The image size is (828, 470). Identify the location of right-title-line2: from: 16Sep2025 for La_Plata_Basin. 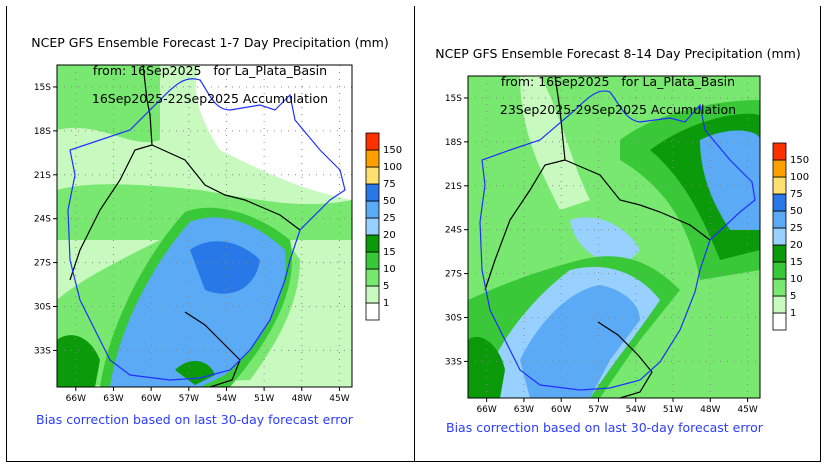
(618, 81).